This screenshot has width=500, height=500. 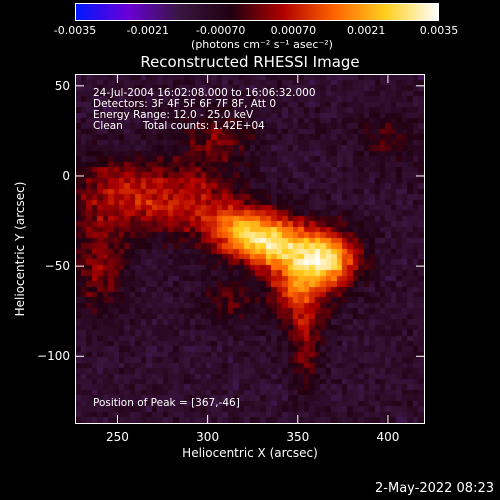 I want to click on x-tick-label: 300, so click(x=208, y=437).